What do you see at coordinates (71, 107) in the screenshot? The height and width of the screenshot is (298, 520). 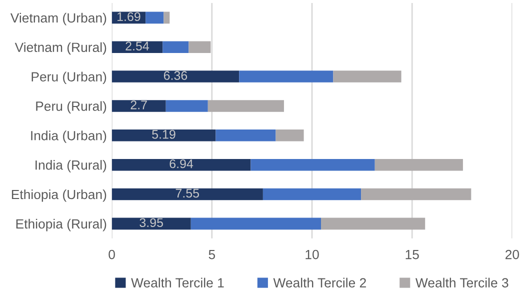 I see `y-tick-label: Peru (Rural)` at bounding box center [71, 107].